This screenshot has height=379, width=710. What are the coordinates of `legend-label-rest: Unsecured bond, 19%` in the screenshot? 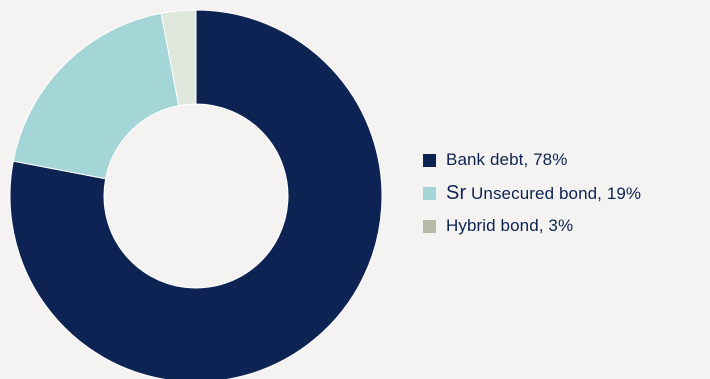 It's located at (554, 193).